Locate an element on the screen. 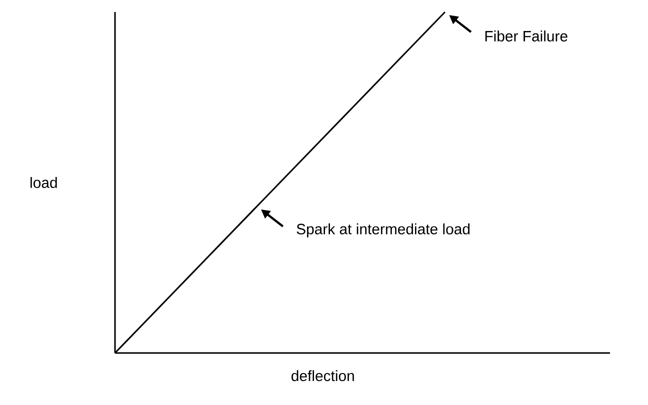 The height and width of the screenshot is (405, 648). annotation: Fiber Failure is located at coordinates (526, 36).